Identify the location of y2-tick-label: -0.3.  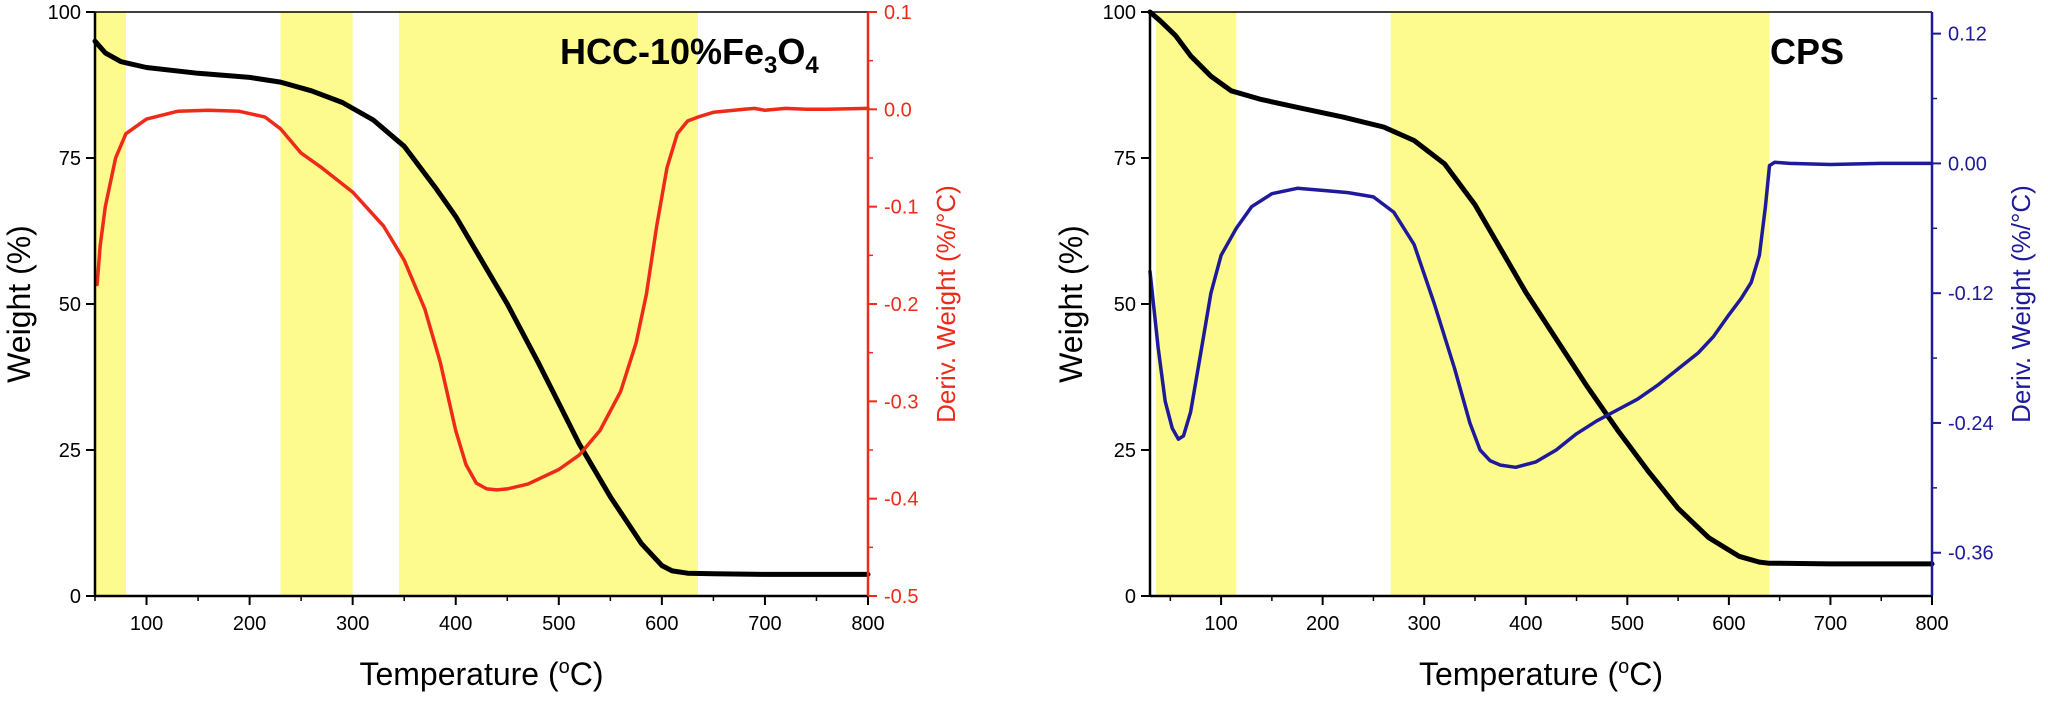
(901, 402).